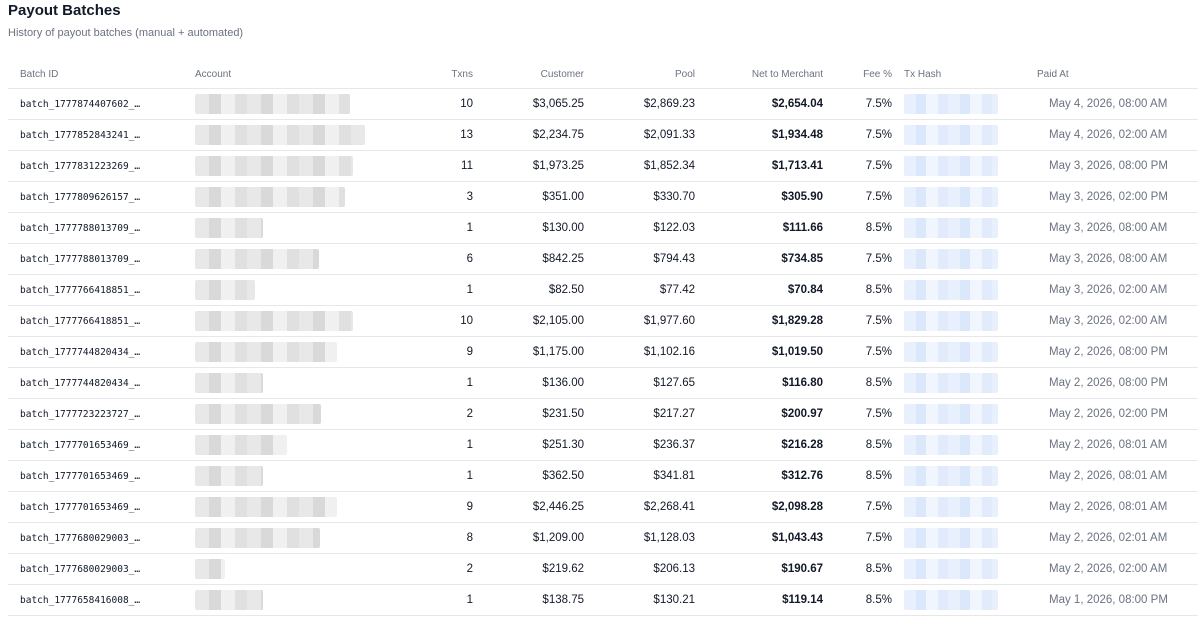  I want to click on net-to-merchant-cell: $190.67, so click(759, 569).